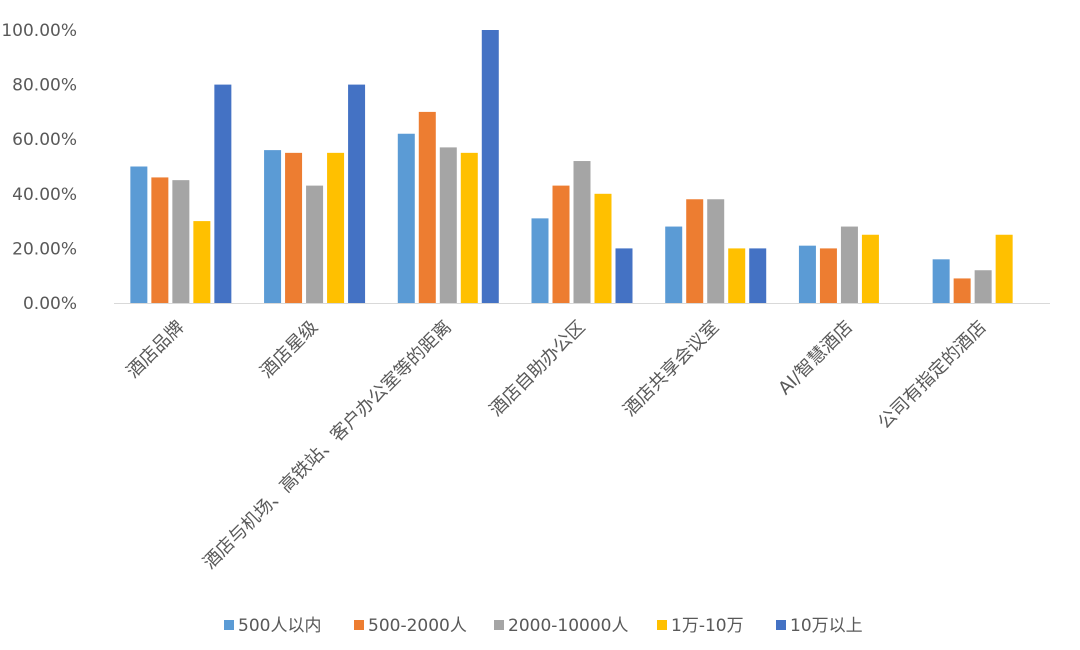 Image resolution: width=1080 pixels, height=650 pixels. Describe the element at coordinates (44, 140) in the screenshot. I see `y-tick-label: 60.00%` at that location.